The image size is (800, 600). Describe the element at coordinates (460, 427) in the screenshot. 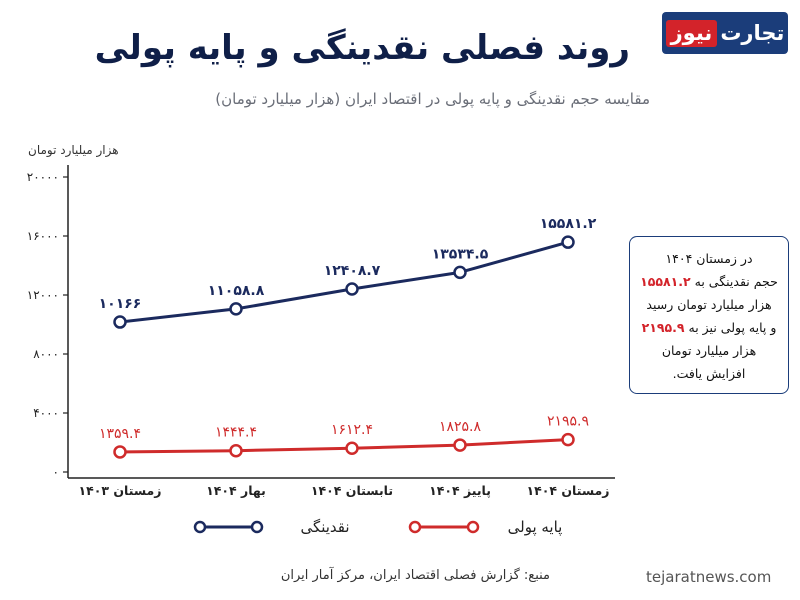

I see `base-money-data-label: ۱۸۲۵.۸` at that location.